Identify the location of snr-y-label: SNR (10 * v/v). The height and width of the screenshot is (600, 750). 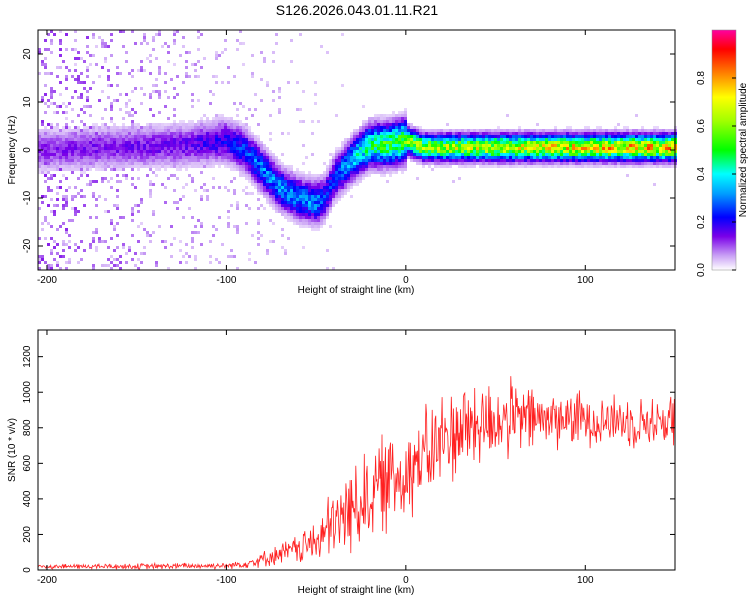
(12, 450).